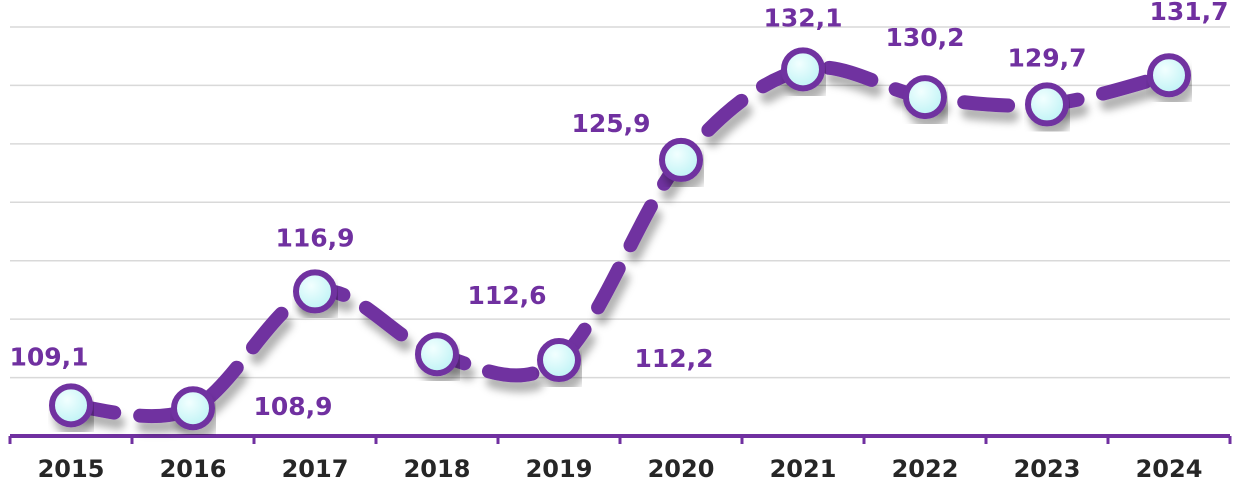 The height and width of the screenshot is (489, 1251). What do you see at coordinates (1047, 469) in the screenshot?
I see `x-tick-label: 2023` at bounding box center [1047, 469].